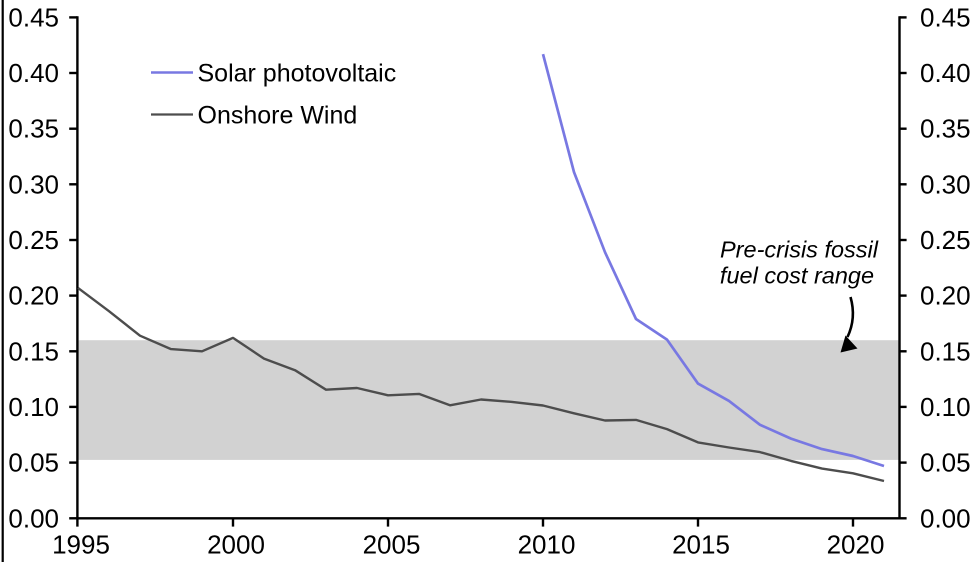  I want to click on svg-text: 1995, so click(81, 544).